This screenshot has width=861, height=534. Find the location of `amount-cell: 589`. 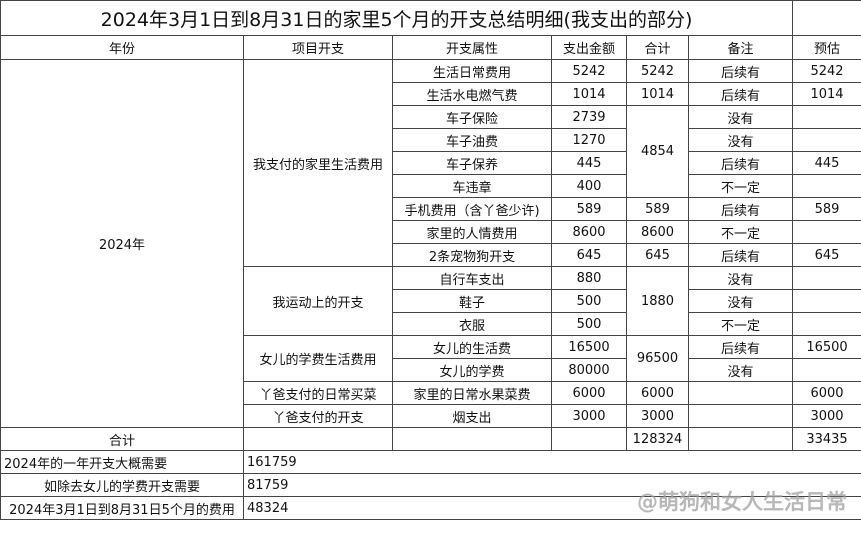

amount-cell: 589 is located at coordinates (589, 209).